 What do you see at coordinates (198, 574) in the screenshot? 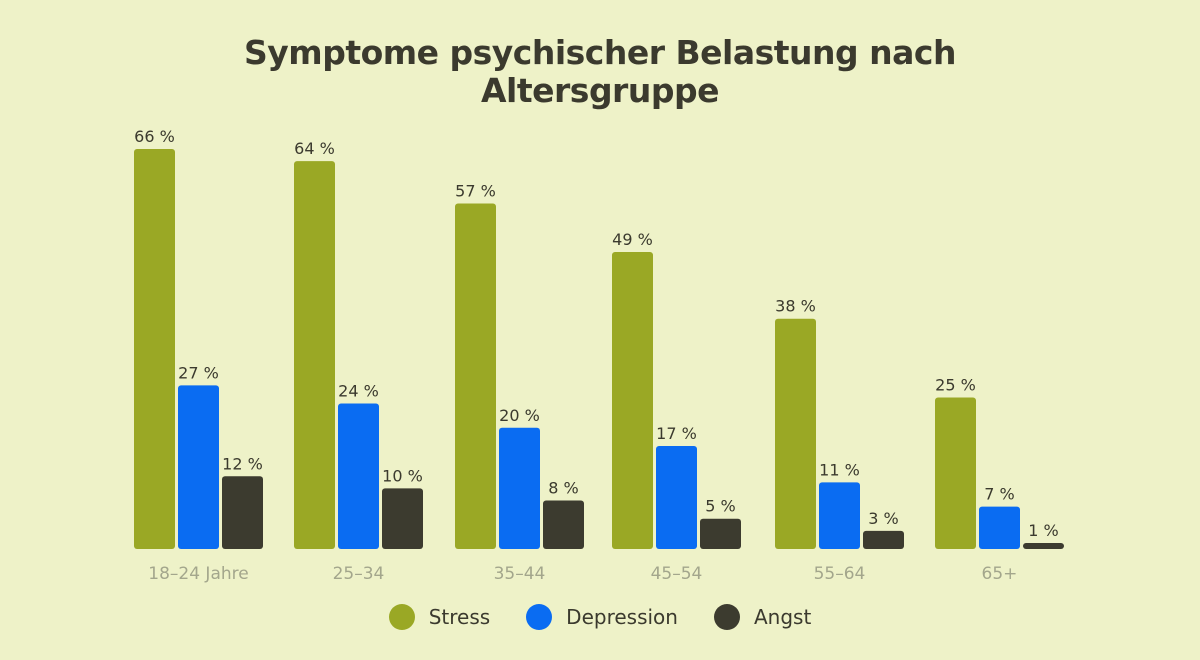
I see `x-tick-label-18-24-jahre: 18–24 Jahre` at bounding box center [198, 574].